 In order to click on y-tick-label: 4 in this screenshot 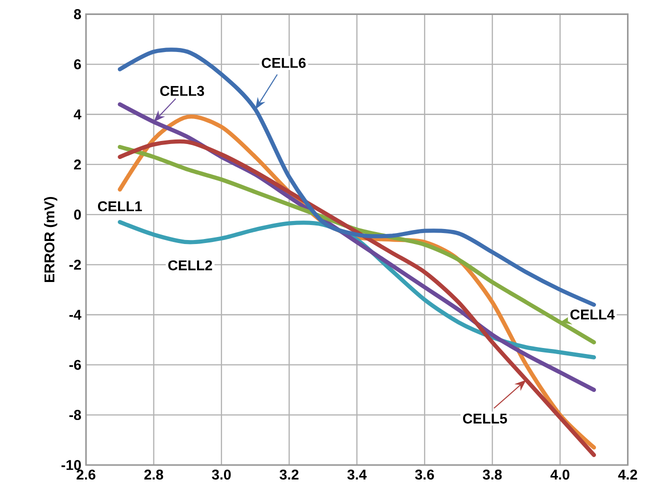, I will do `click(78, 114)`.